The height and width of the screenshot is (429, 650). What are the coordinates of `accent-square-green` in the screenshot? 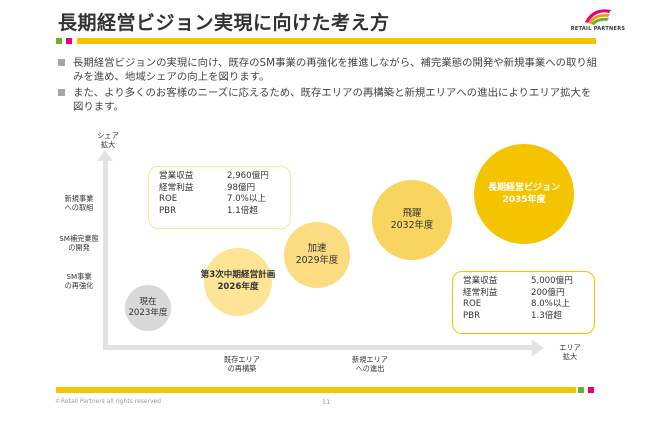 It's located at (59, 41).